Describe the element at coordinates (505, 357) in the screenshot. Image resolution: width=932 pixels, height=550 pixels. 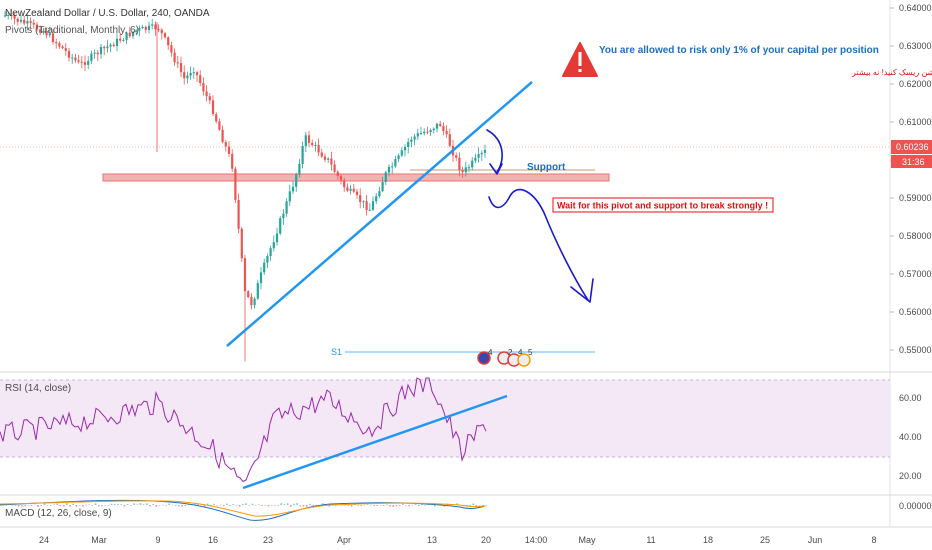
I see `economic-event-badges: 4 2 4 5` at that location.